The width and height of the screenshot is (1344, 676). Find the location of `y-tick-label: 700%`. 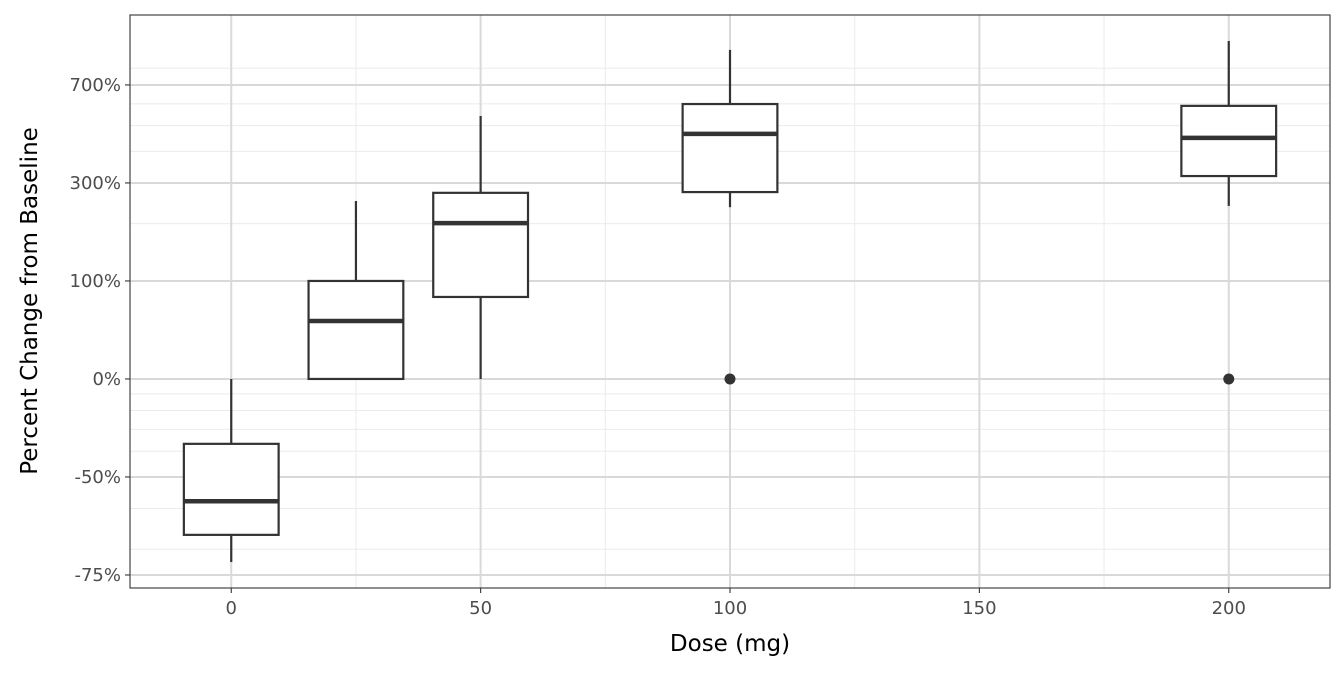

y-tick-label: 700% is located at coordinates (95, 85).